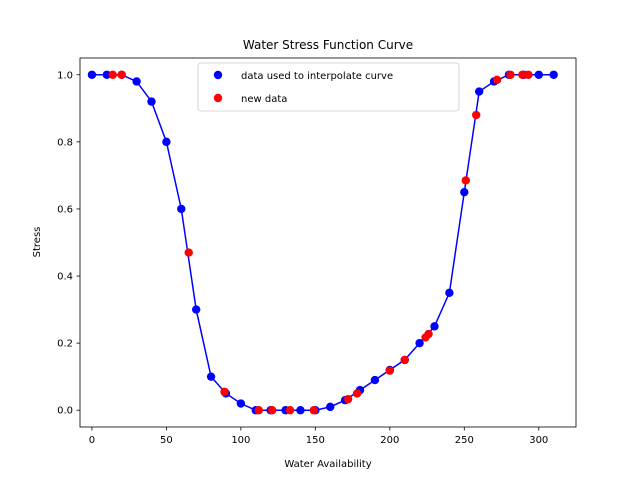 The height and width of the screenshot is (480, 640). Describe the element at coordinates (65, 209) in the screenshot. I see `y-tick-label: 0.6` at that location.